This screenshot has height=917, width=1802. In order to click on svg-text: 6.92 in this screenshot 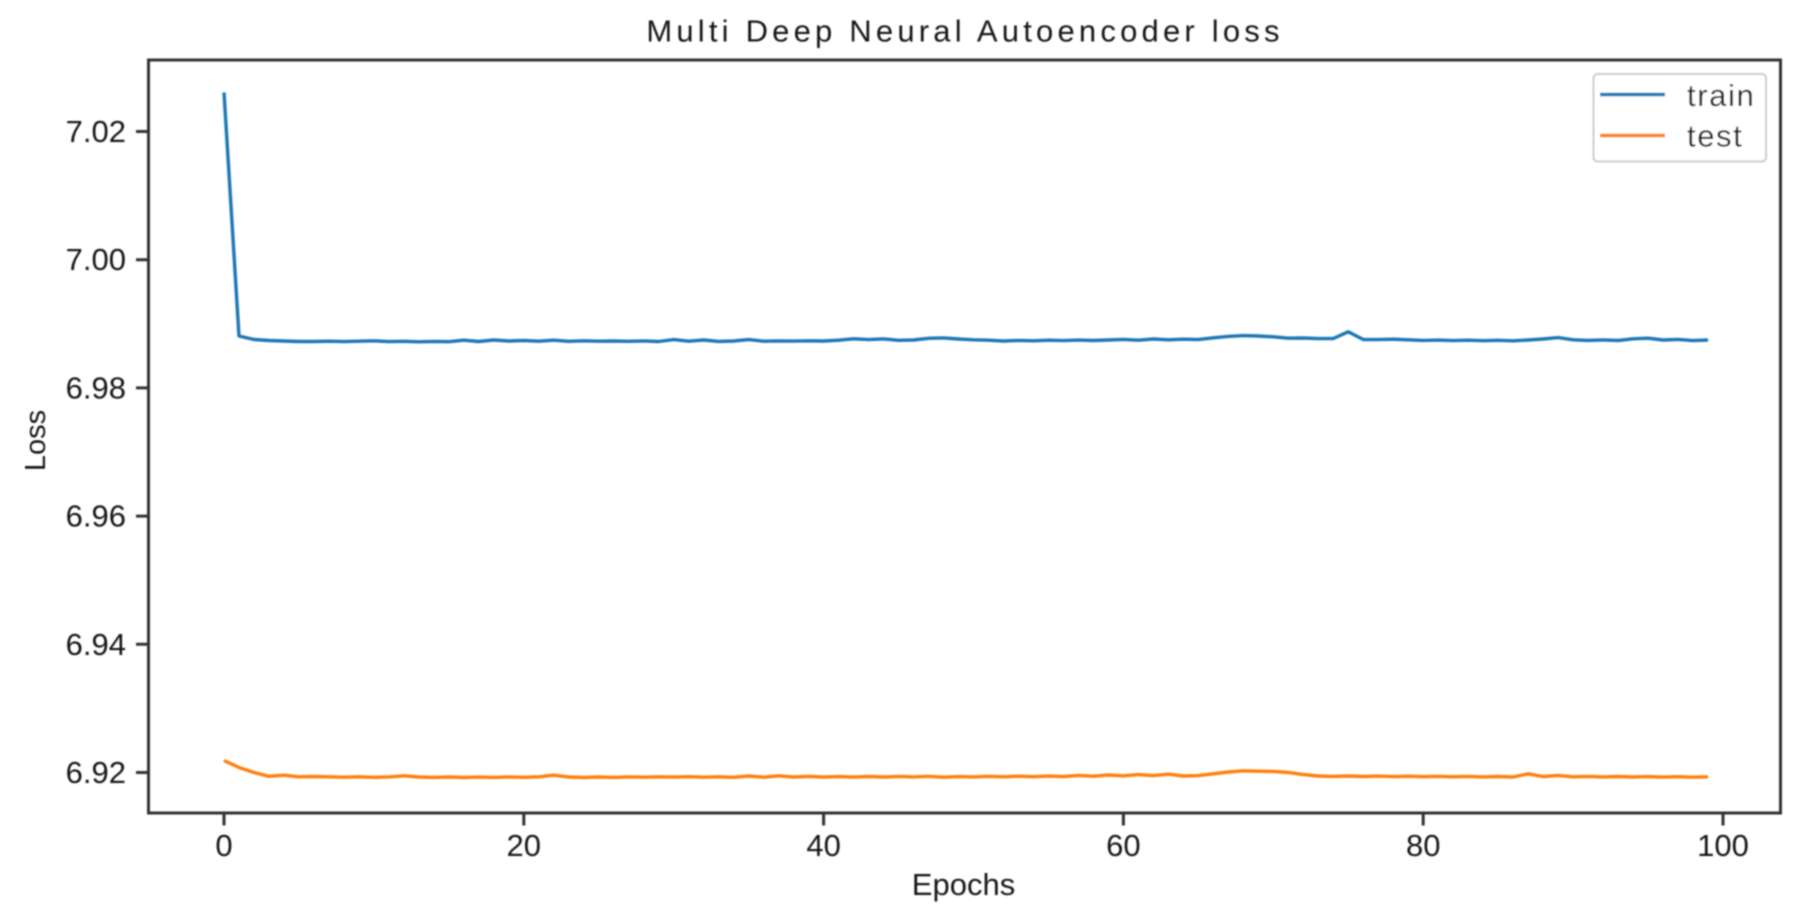, I will do `click(96, 772)`.